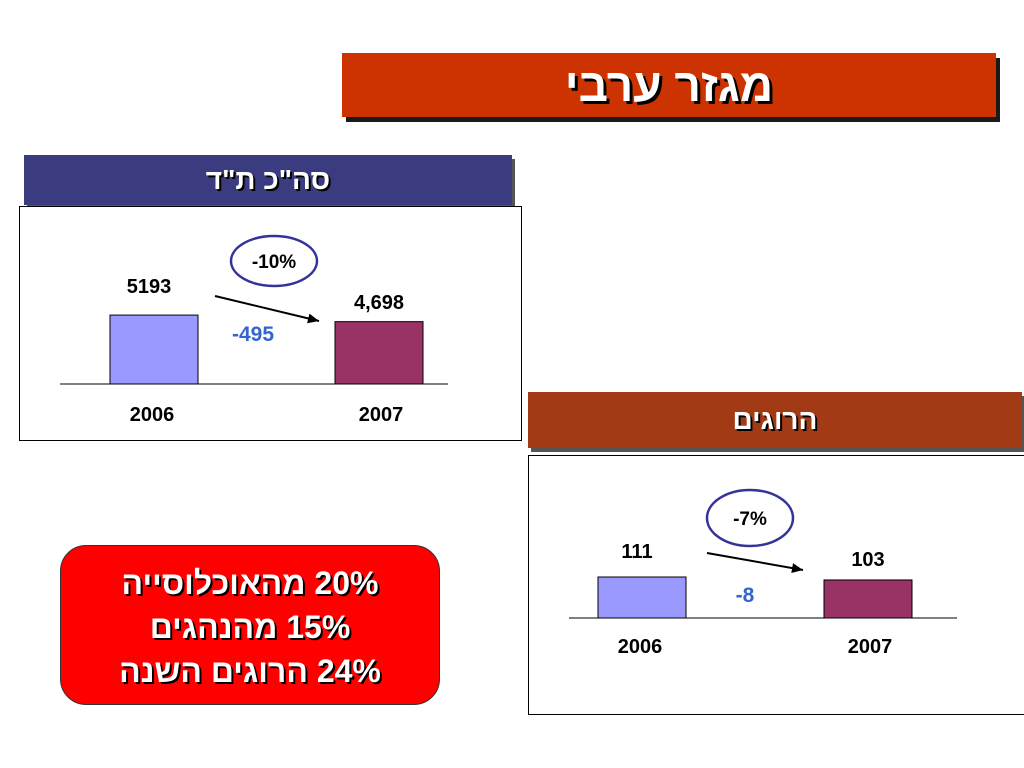  I want to click on bar-value-label-2006: 111, so click(636, 552).